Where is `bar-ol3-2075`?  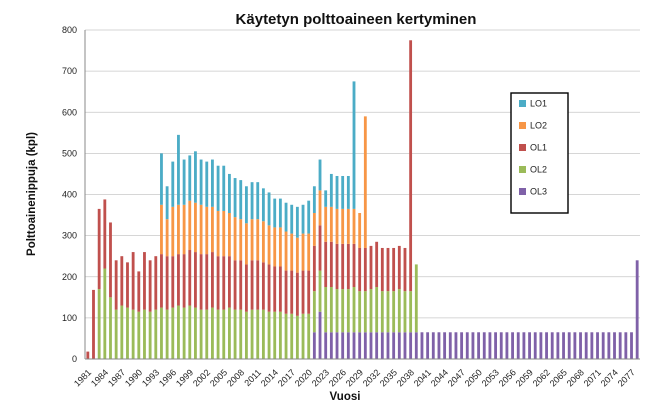 bar-ol3-2075 is located at coordinates (620, 345).